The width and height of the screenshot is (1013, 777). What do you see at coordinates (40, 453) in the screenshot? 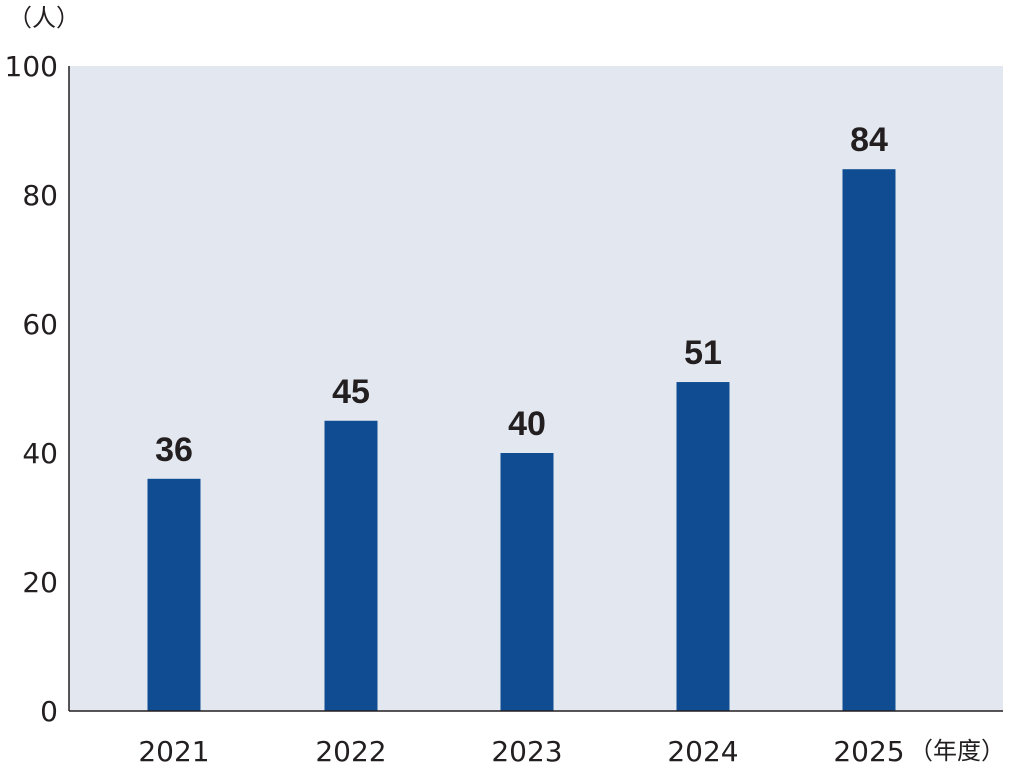
I see `y-tick-40: 40` at bounding box center [40, 453].